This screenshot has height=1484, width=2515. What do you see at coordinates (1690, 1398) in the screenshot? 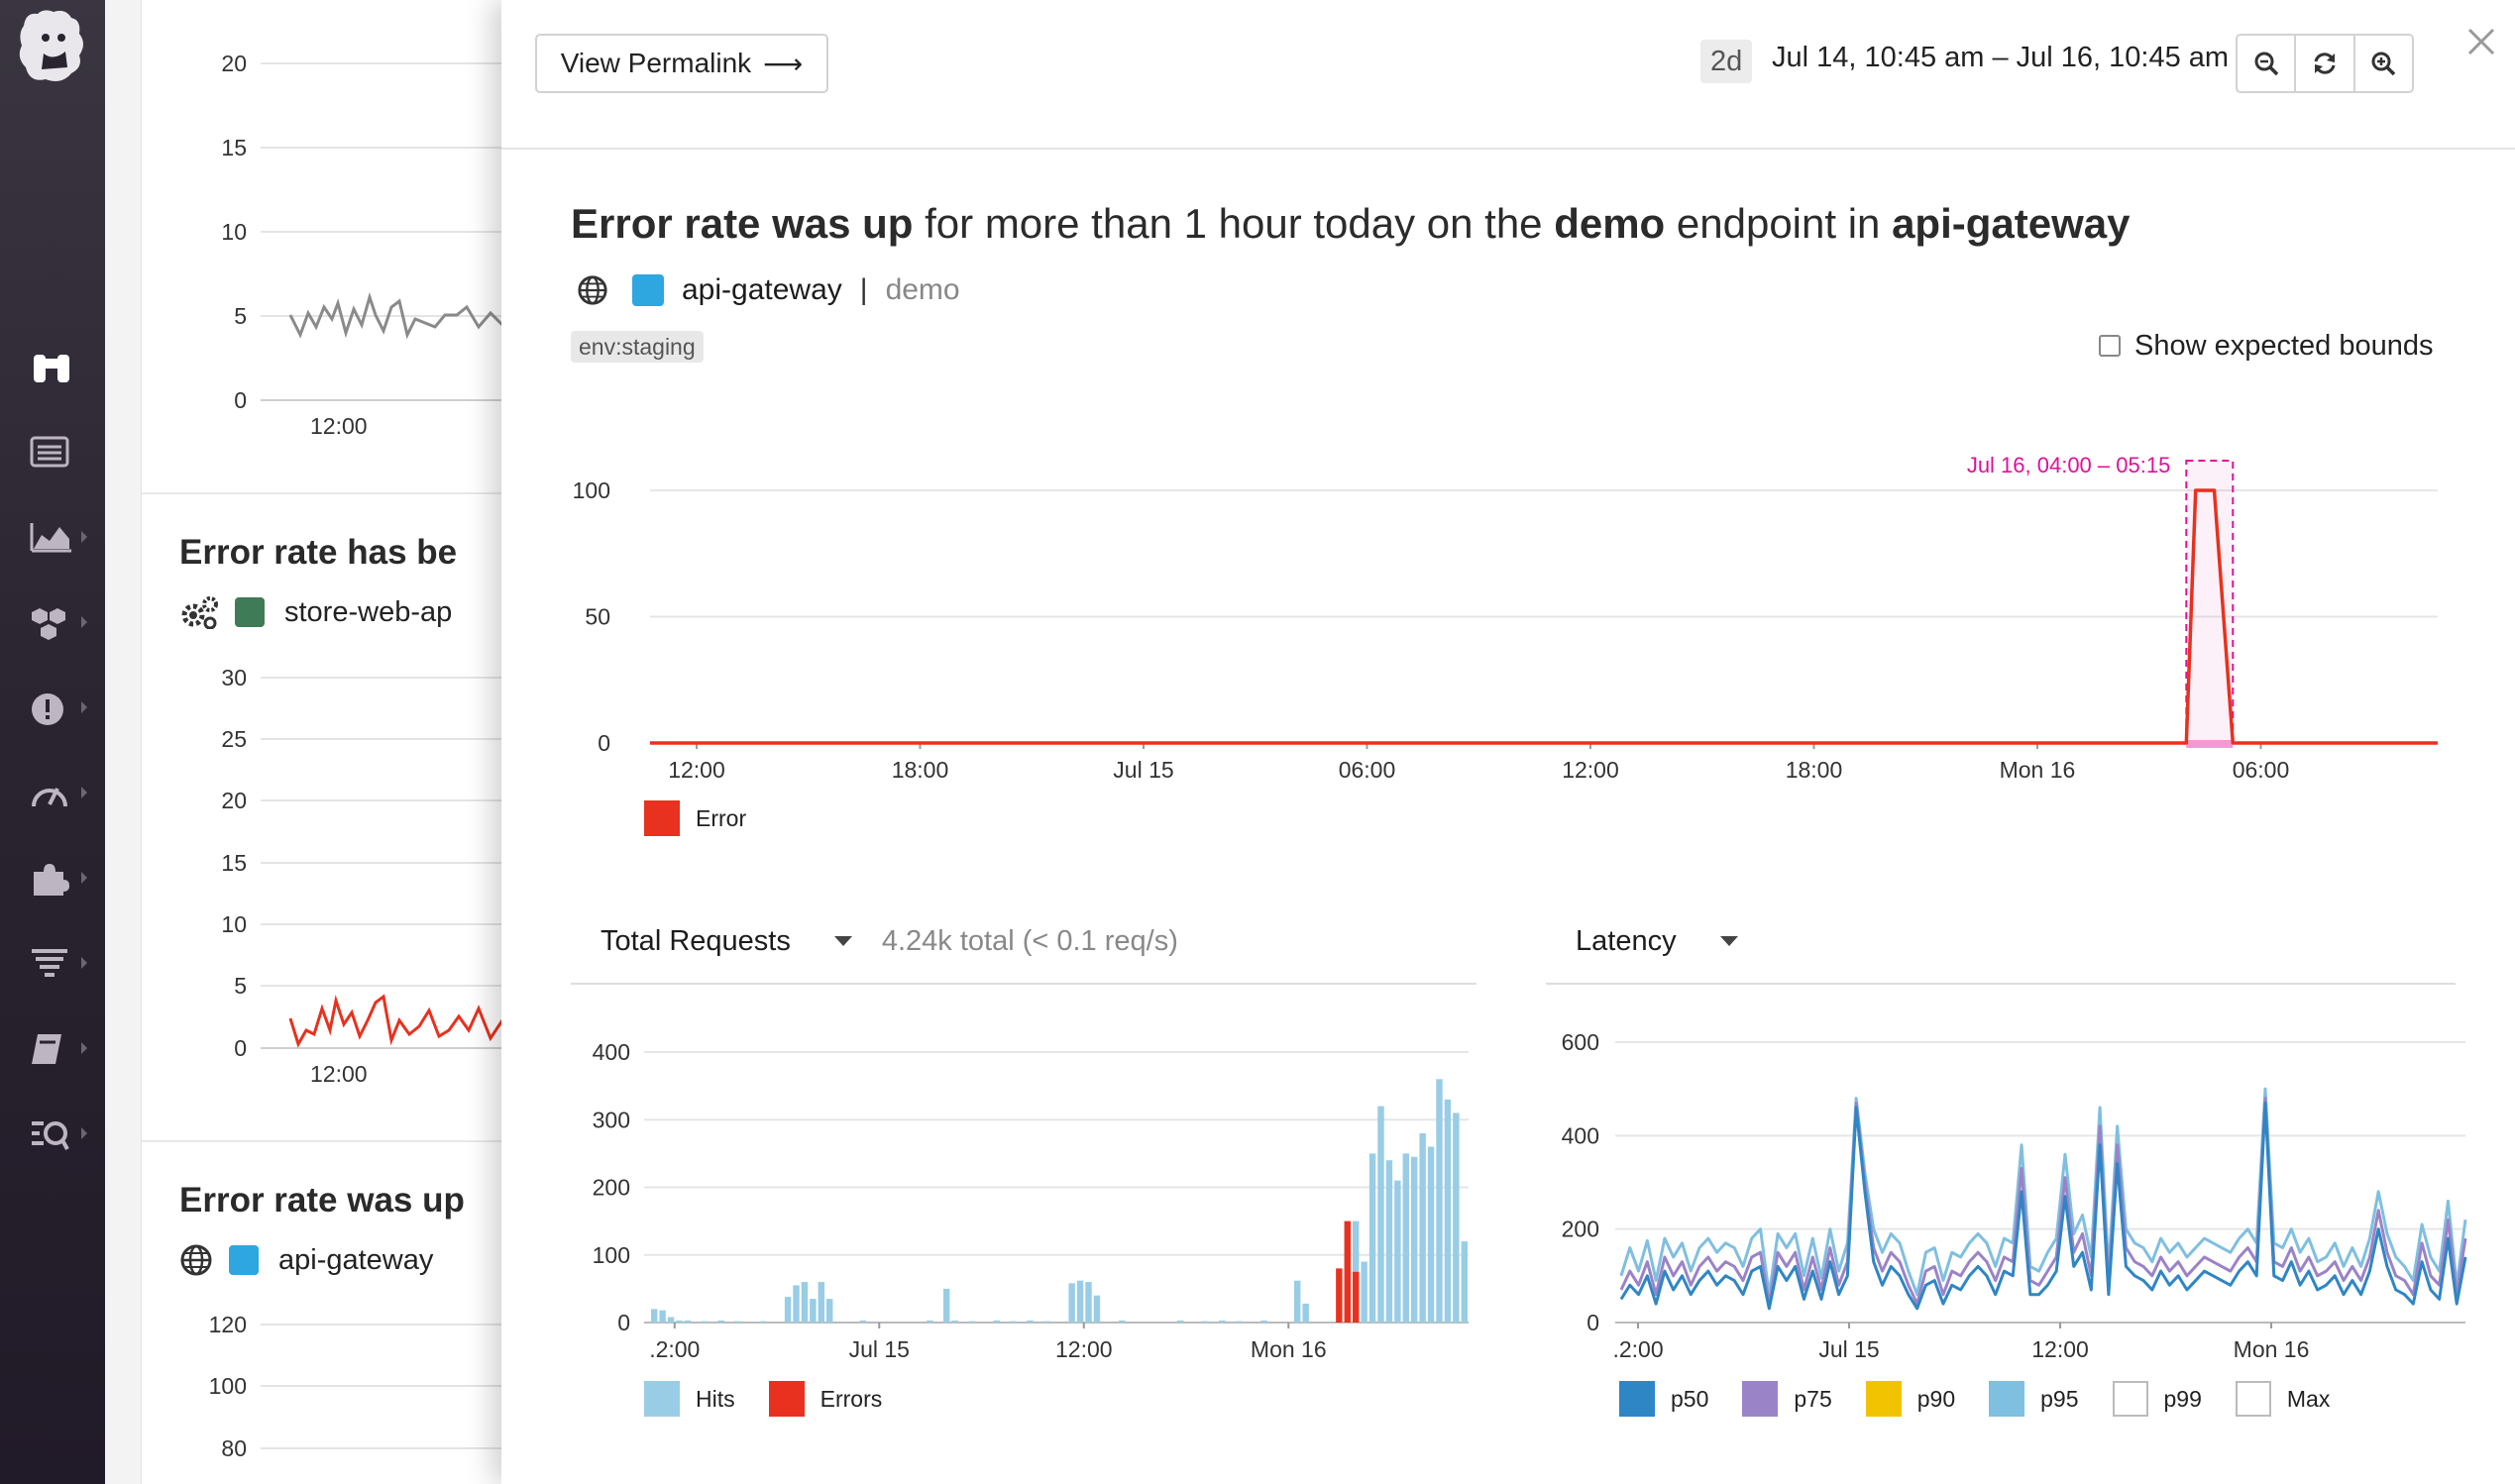
I see `legend-label: p50` at bounding box center [1690, 1398].